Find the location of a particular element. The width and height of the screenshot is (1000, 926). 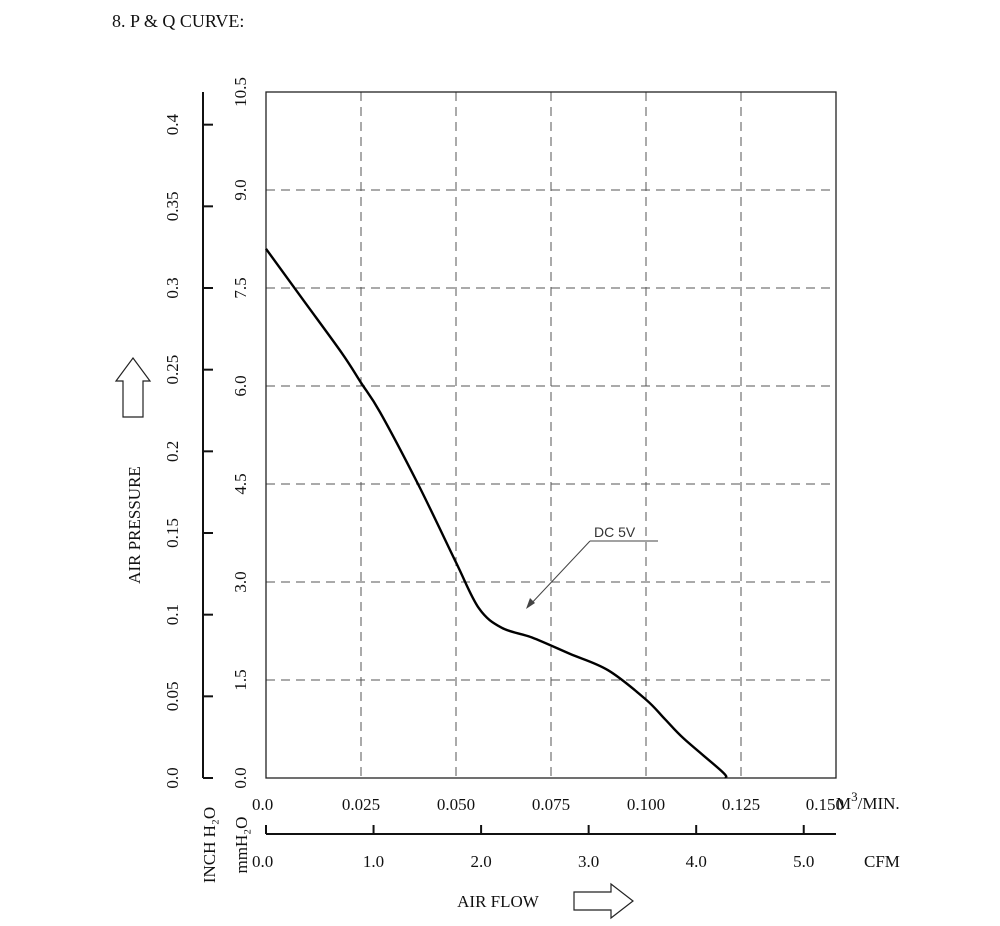

airflow-right-arrow-icon is located at coordinates (603, 901).